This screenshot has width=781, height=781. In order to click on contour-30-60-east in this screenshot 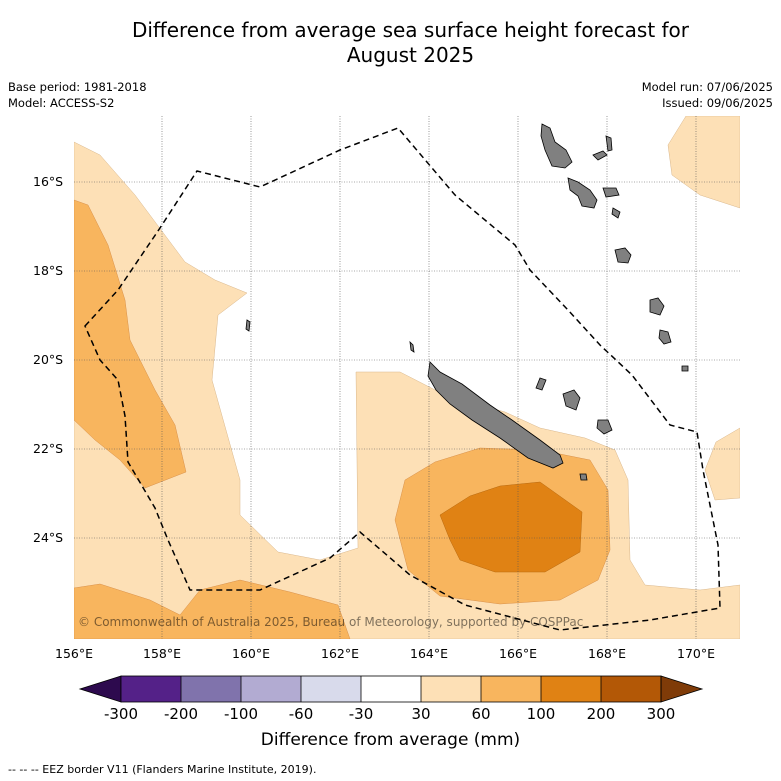, I will do `click(722, 464)`.